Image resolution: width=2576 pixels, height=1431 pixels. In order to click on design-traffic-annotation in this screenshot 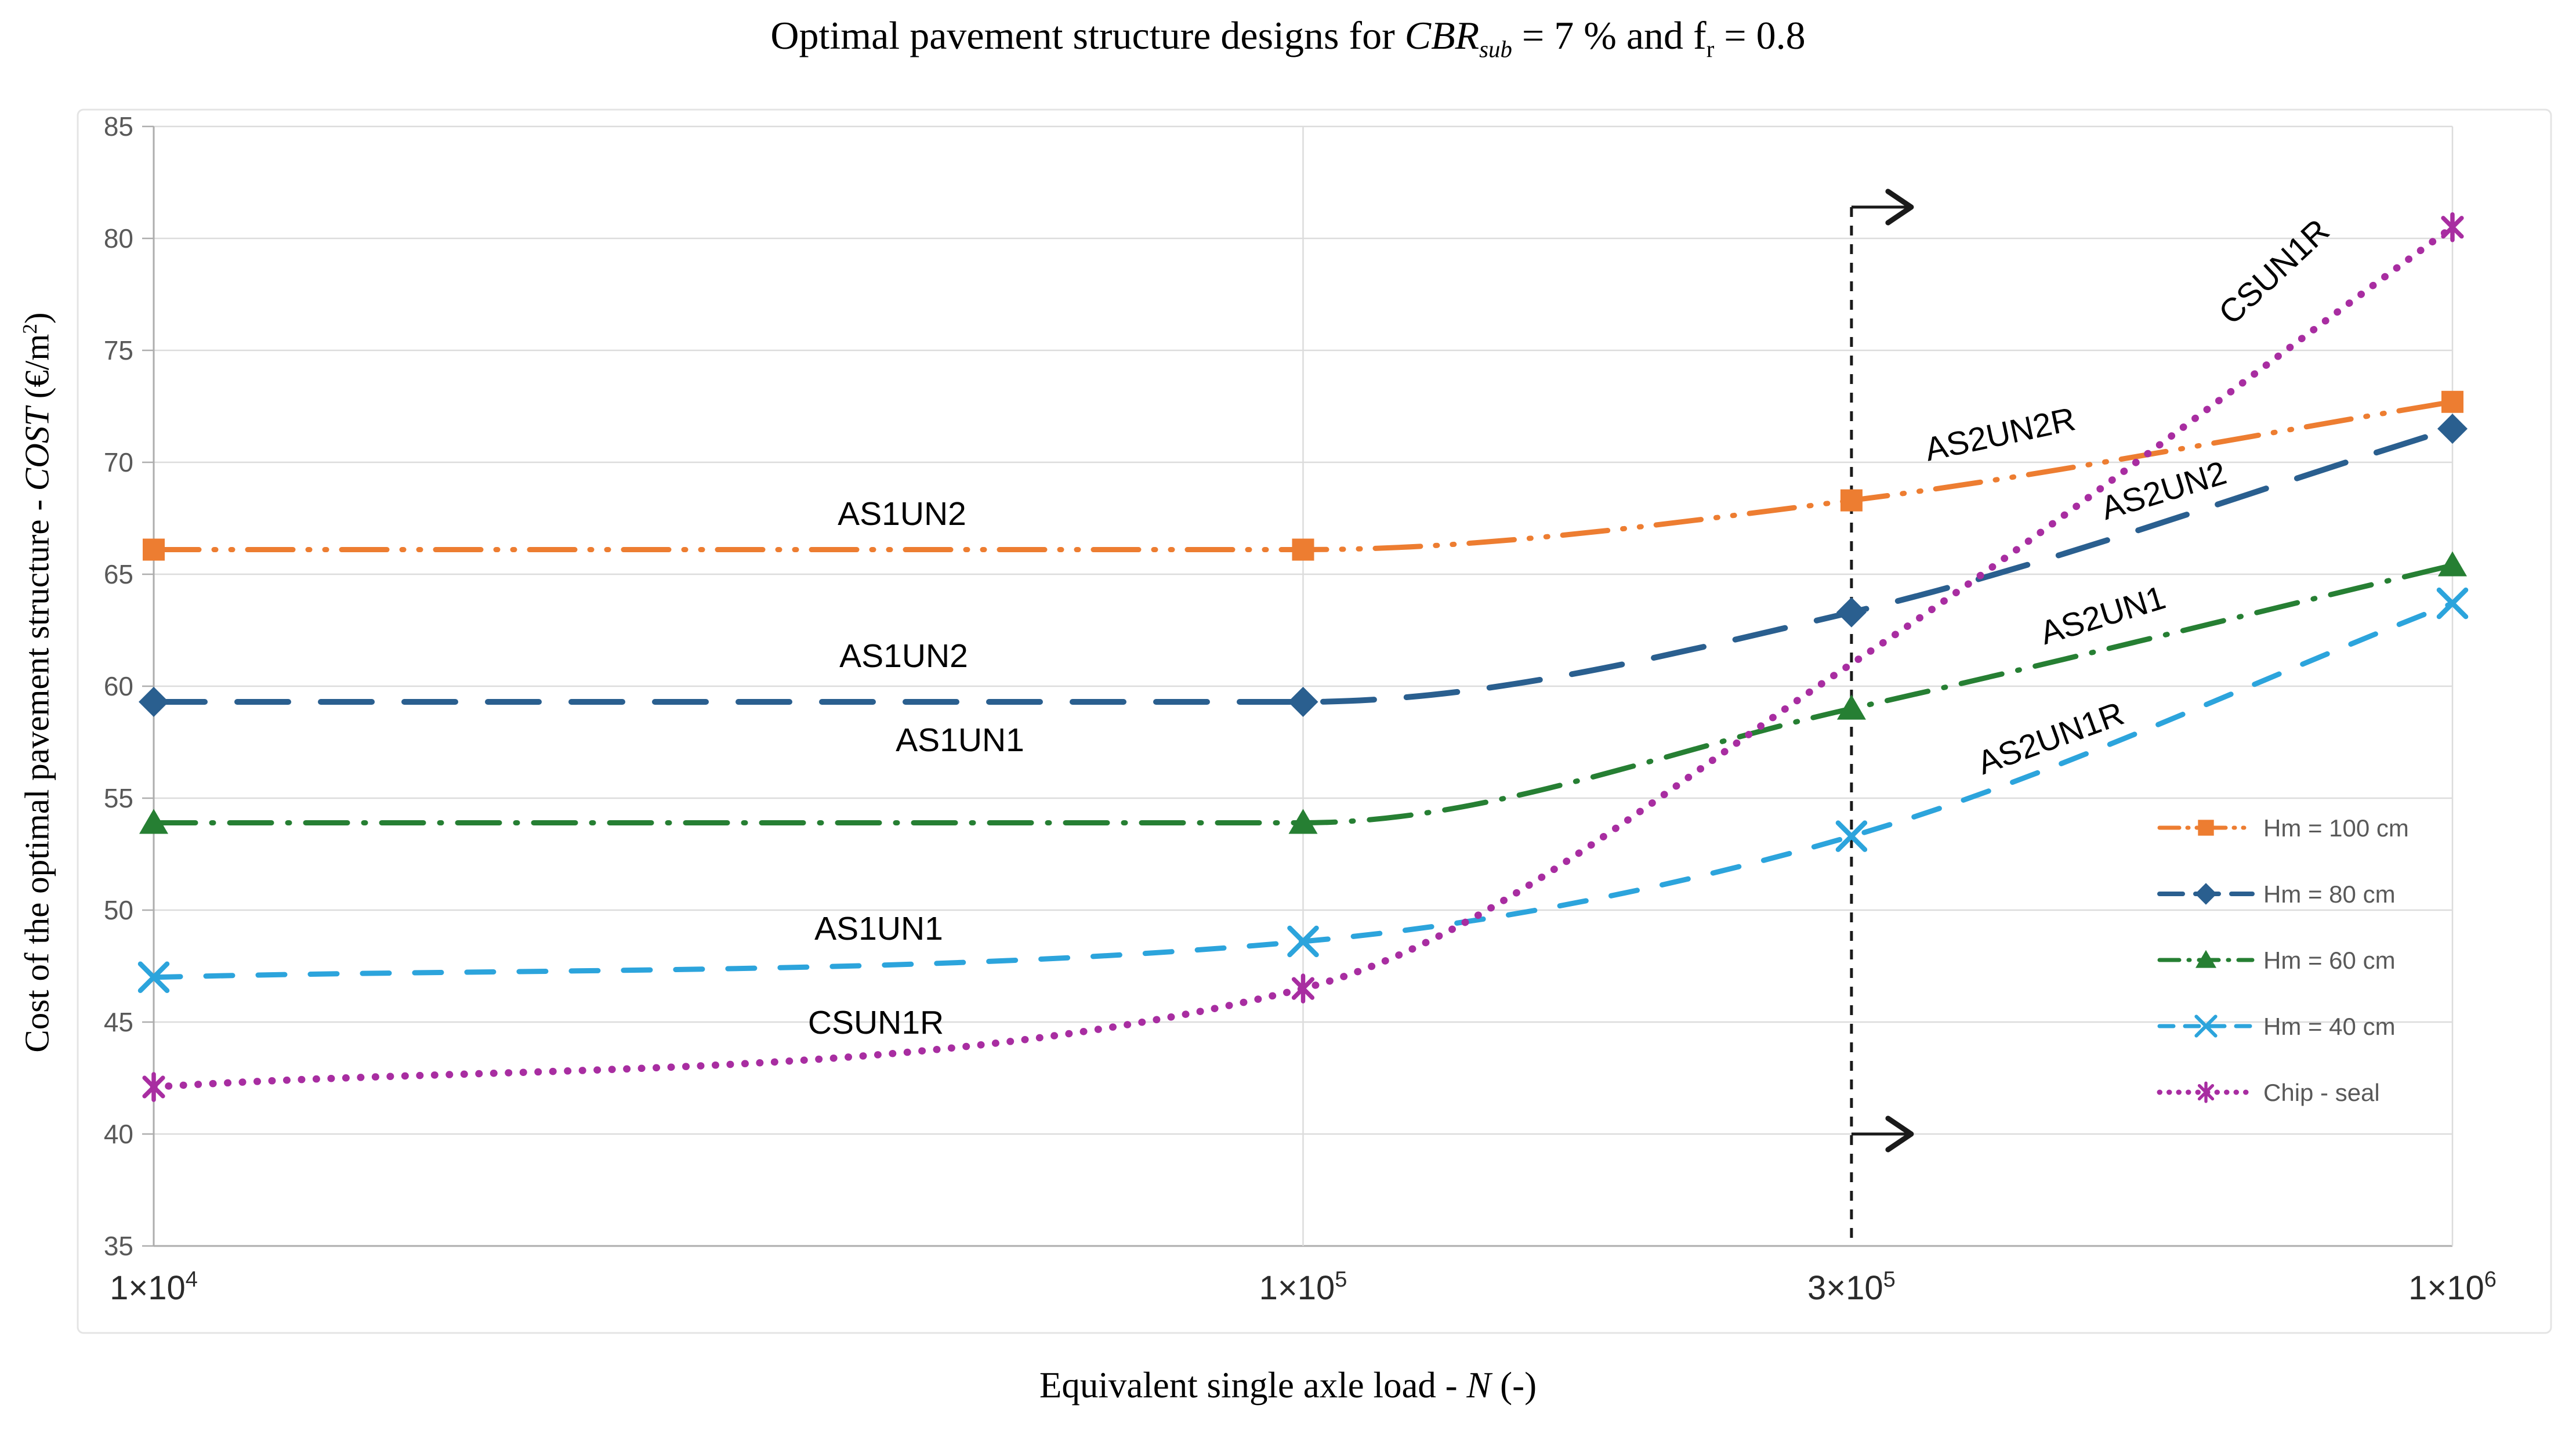, I will do `click(1882, 718)`.